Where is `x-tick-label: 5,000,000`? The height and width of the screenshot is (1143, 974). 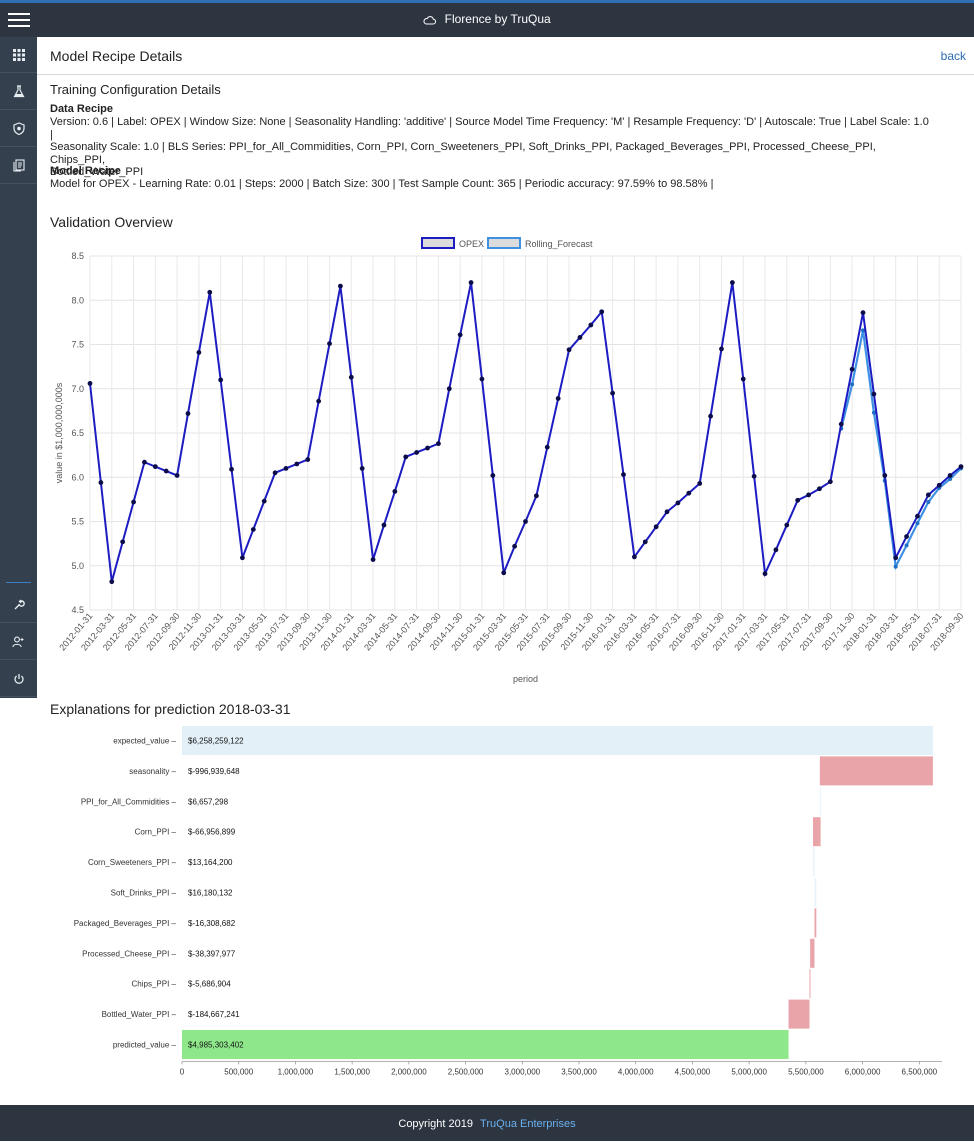 x-tick-label: 5,000,000 is located at coordinates (749, 1071).